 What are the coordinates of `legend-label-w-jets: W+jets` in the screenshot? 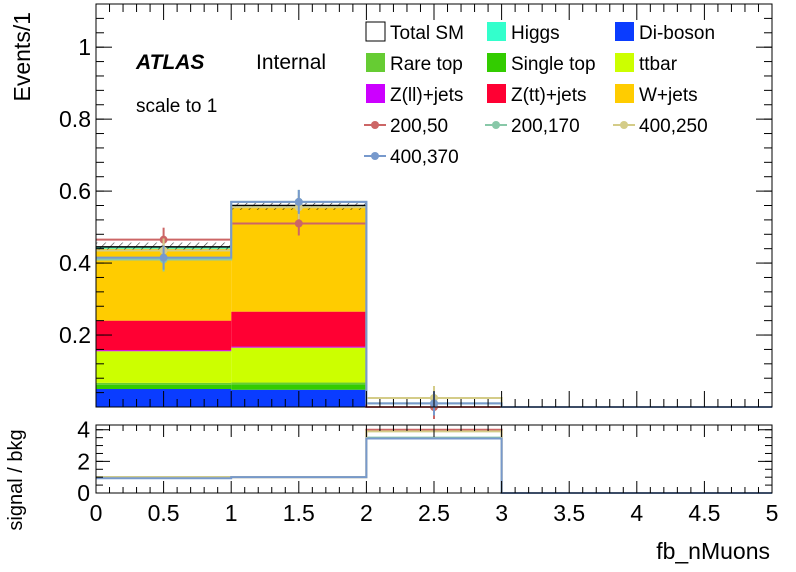 It's located at (668, 95).